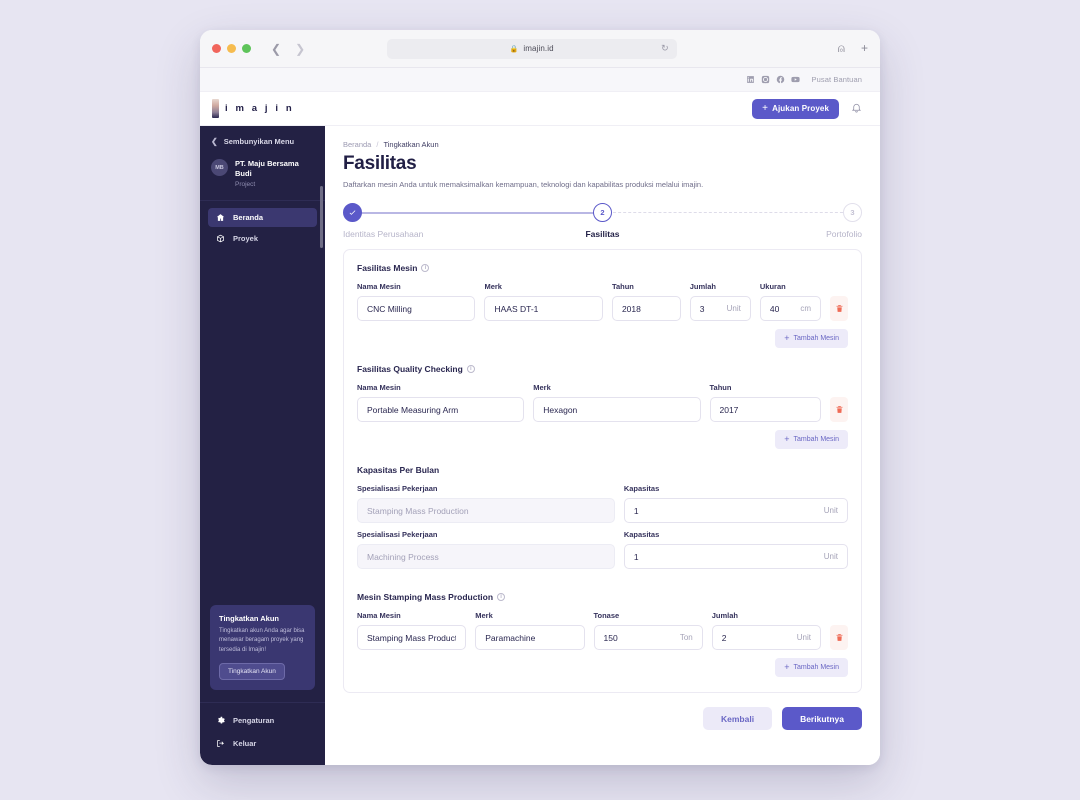  What do you see at coordinates (727, 212) in the screenshot?
I see `stepper-segment-todo` at bounding box center [727, 212].